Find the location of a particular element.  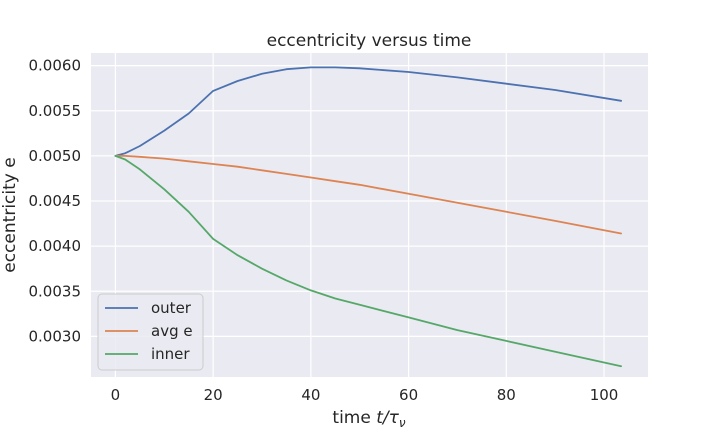

series-line-avg-e is located at coordinates (368, 195).